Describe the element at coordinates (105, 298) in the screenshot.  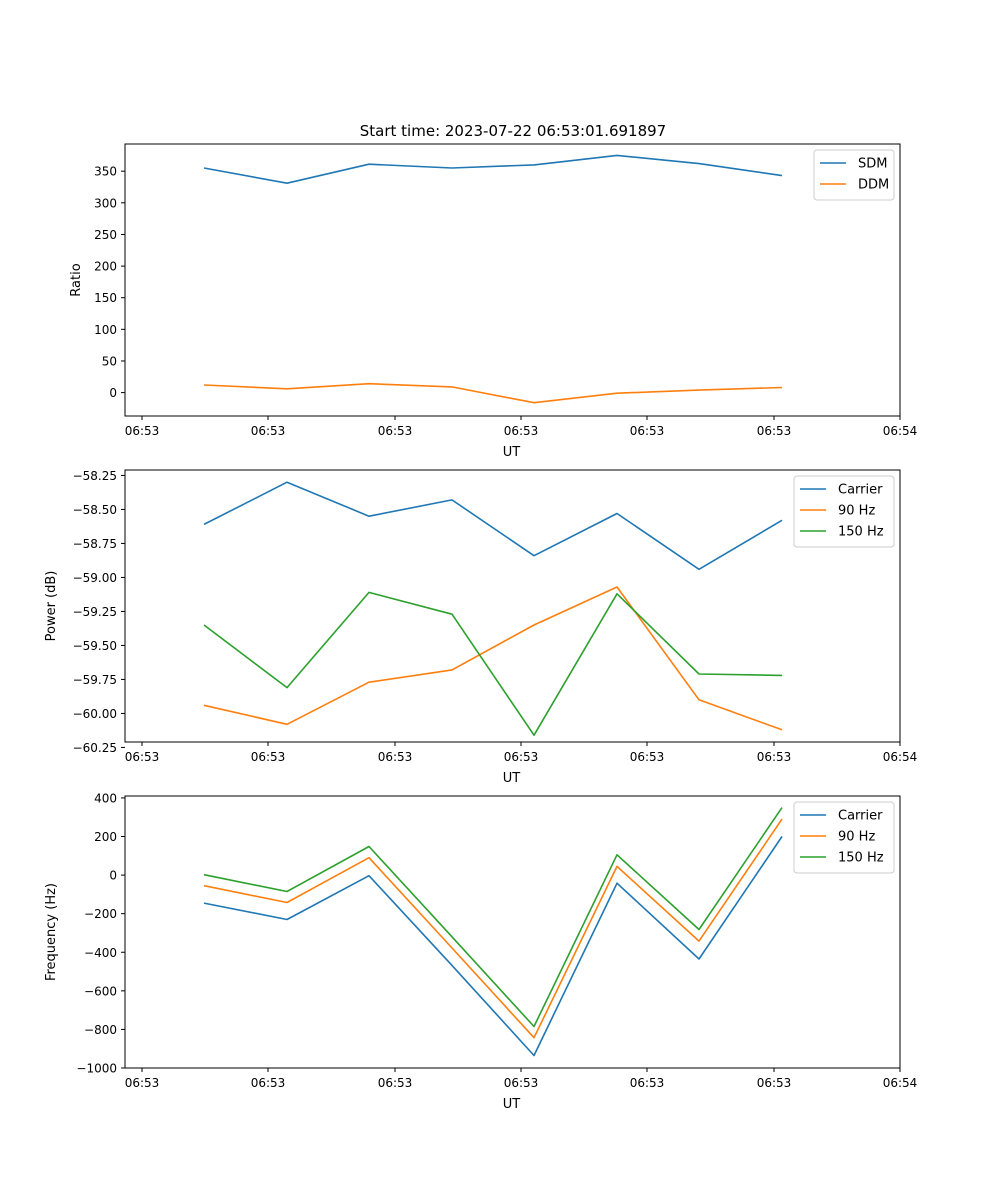
I see `y-tick-label: 150` at that location.